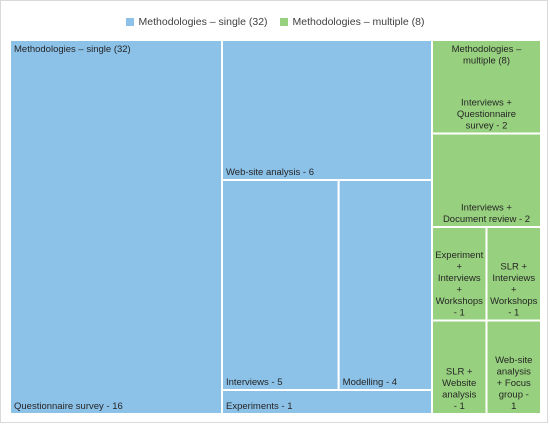  What do you see at coordinates (514, 290) in the screenshot?
I see `tile-label-slr-interviews-workshops-1: SLR + Interviews + Workshops - 1` at bounding box center [514, 290].